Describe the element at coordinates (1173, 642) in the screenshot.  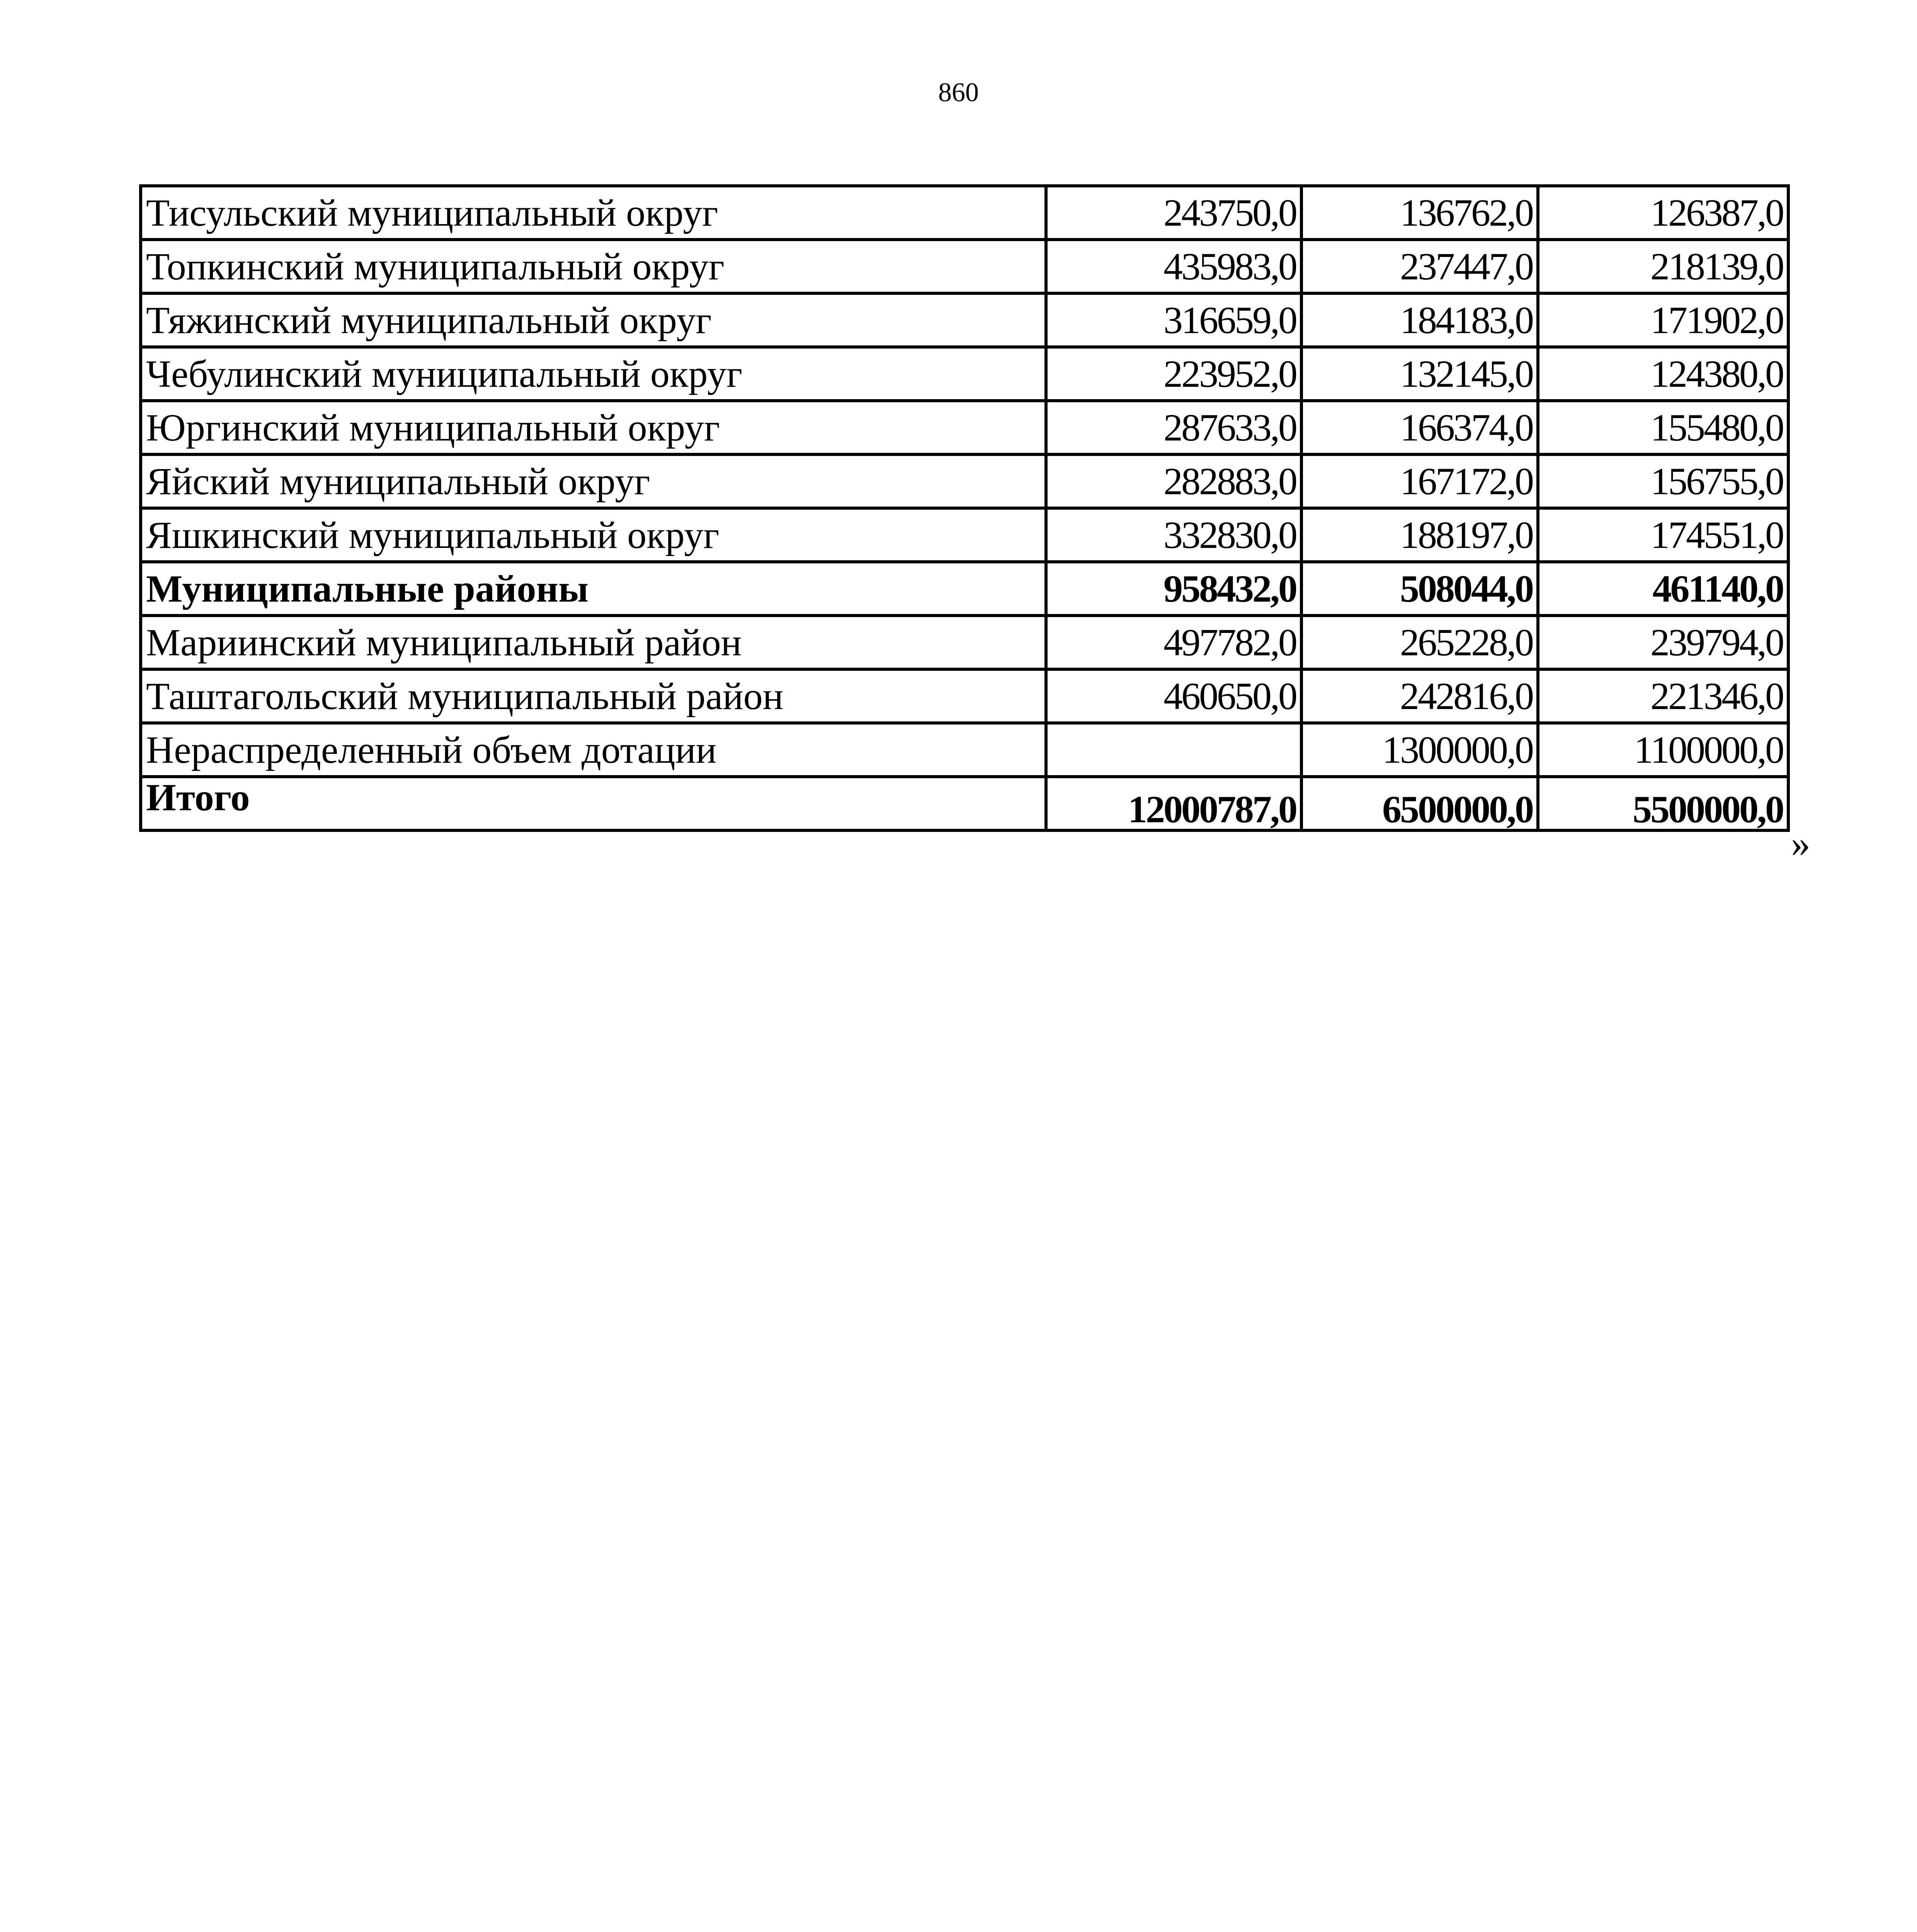
I see `value-cell-1: 497782,0` at that location.